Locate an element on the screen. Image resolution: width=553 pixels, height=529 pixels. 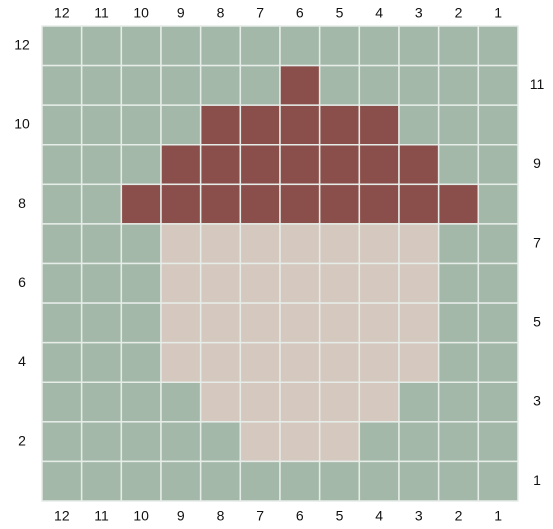
row-label: 7 is located at coordinates (537, 242).